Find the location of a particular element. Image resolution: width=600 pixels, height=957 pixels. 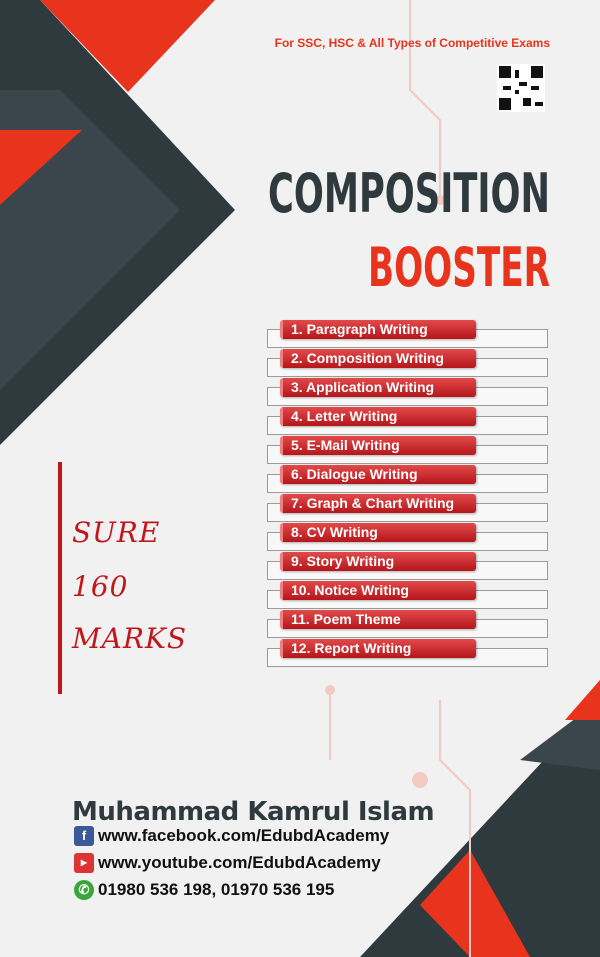

topic-item: 5. E-Mail Writing is located at coordinates (408, 450).